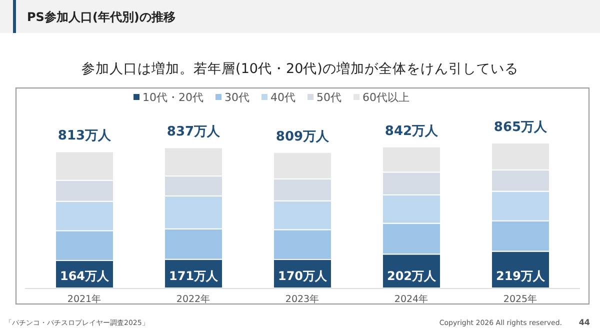 The image size is (600, 333). Describe the element at coordinates (584, 322) in the screenshot. I see `text: 44` at that location.